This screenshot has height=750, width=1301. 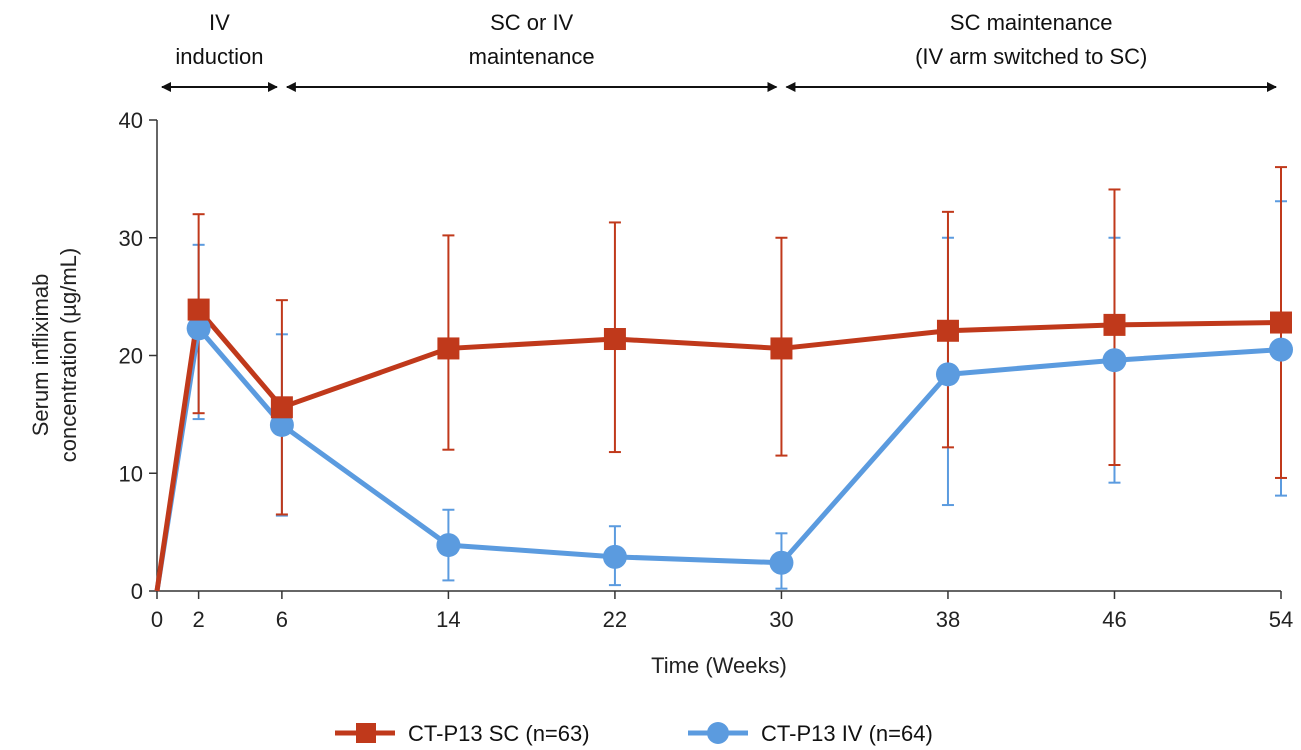 I want to click on x-ticks: 0 2 6 14 22 30 38 46 54, so click(x=722, y=611).